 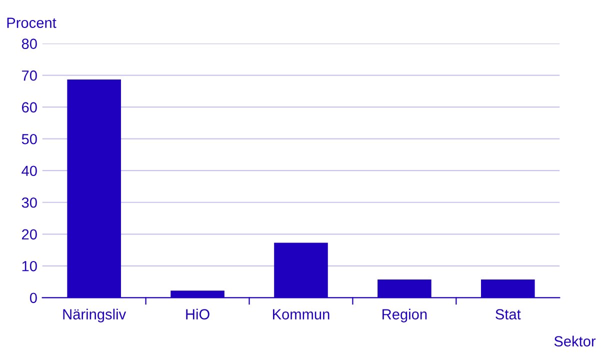 I want to click on y-tick-label: 40, so click(x=29, y=171).